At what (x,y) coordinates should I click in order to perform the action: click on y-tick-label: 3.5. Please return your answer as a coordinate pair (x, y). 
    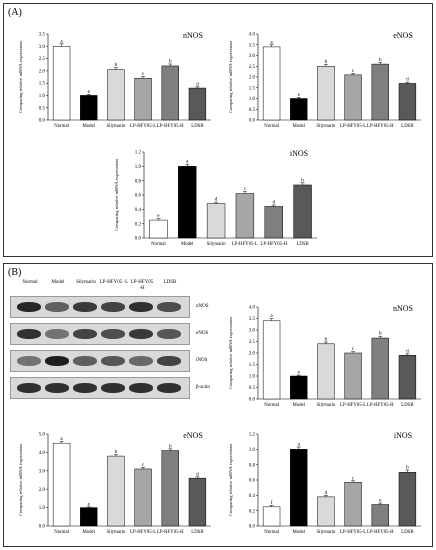
    Looking at the image, I should click on (42, 35).